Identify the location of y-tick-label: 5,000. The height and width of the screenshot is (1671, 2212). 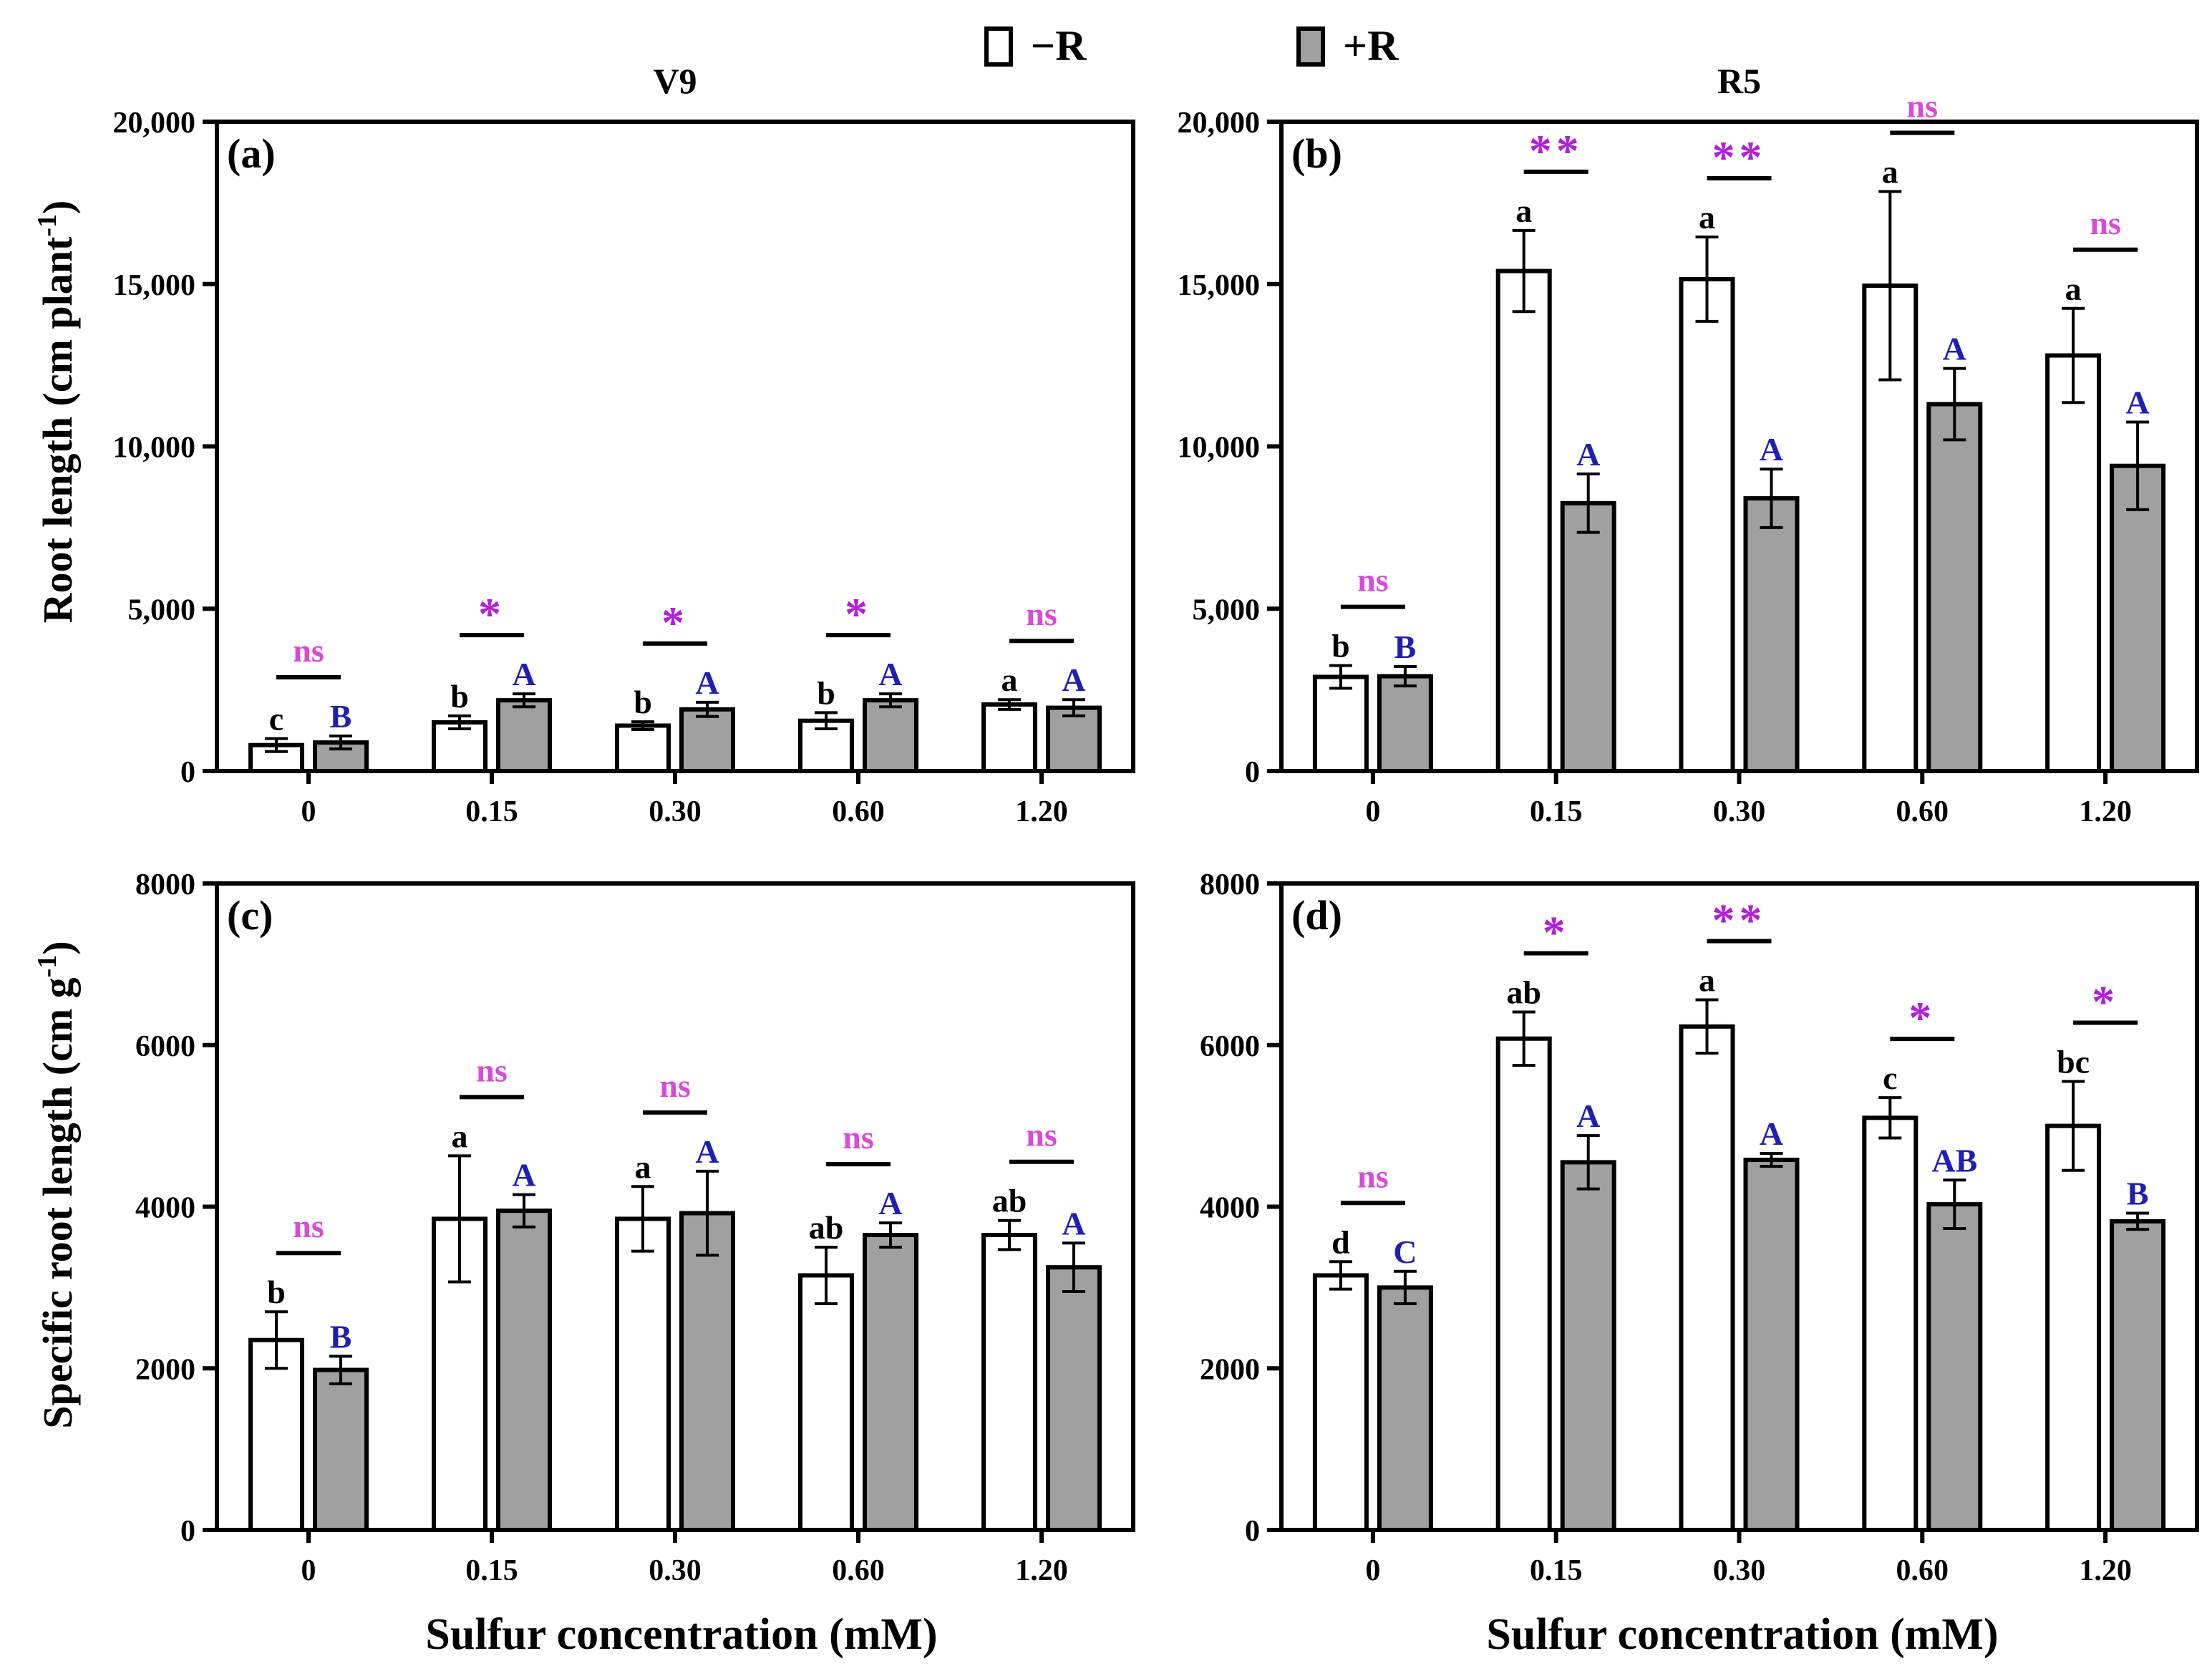
(162, 610).